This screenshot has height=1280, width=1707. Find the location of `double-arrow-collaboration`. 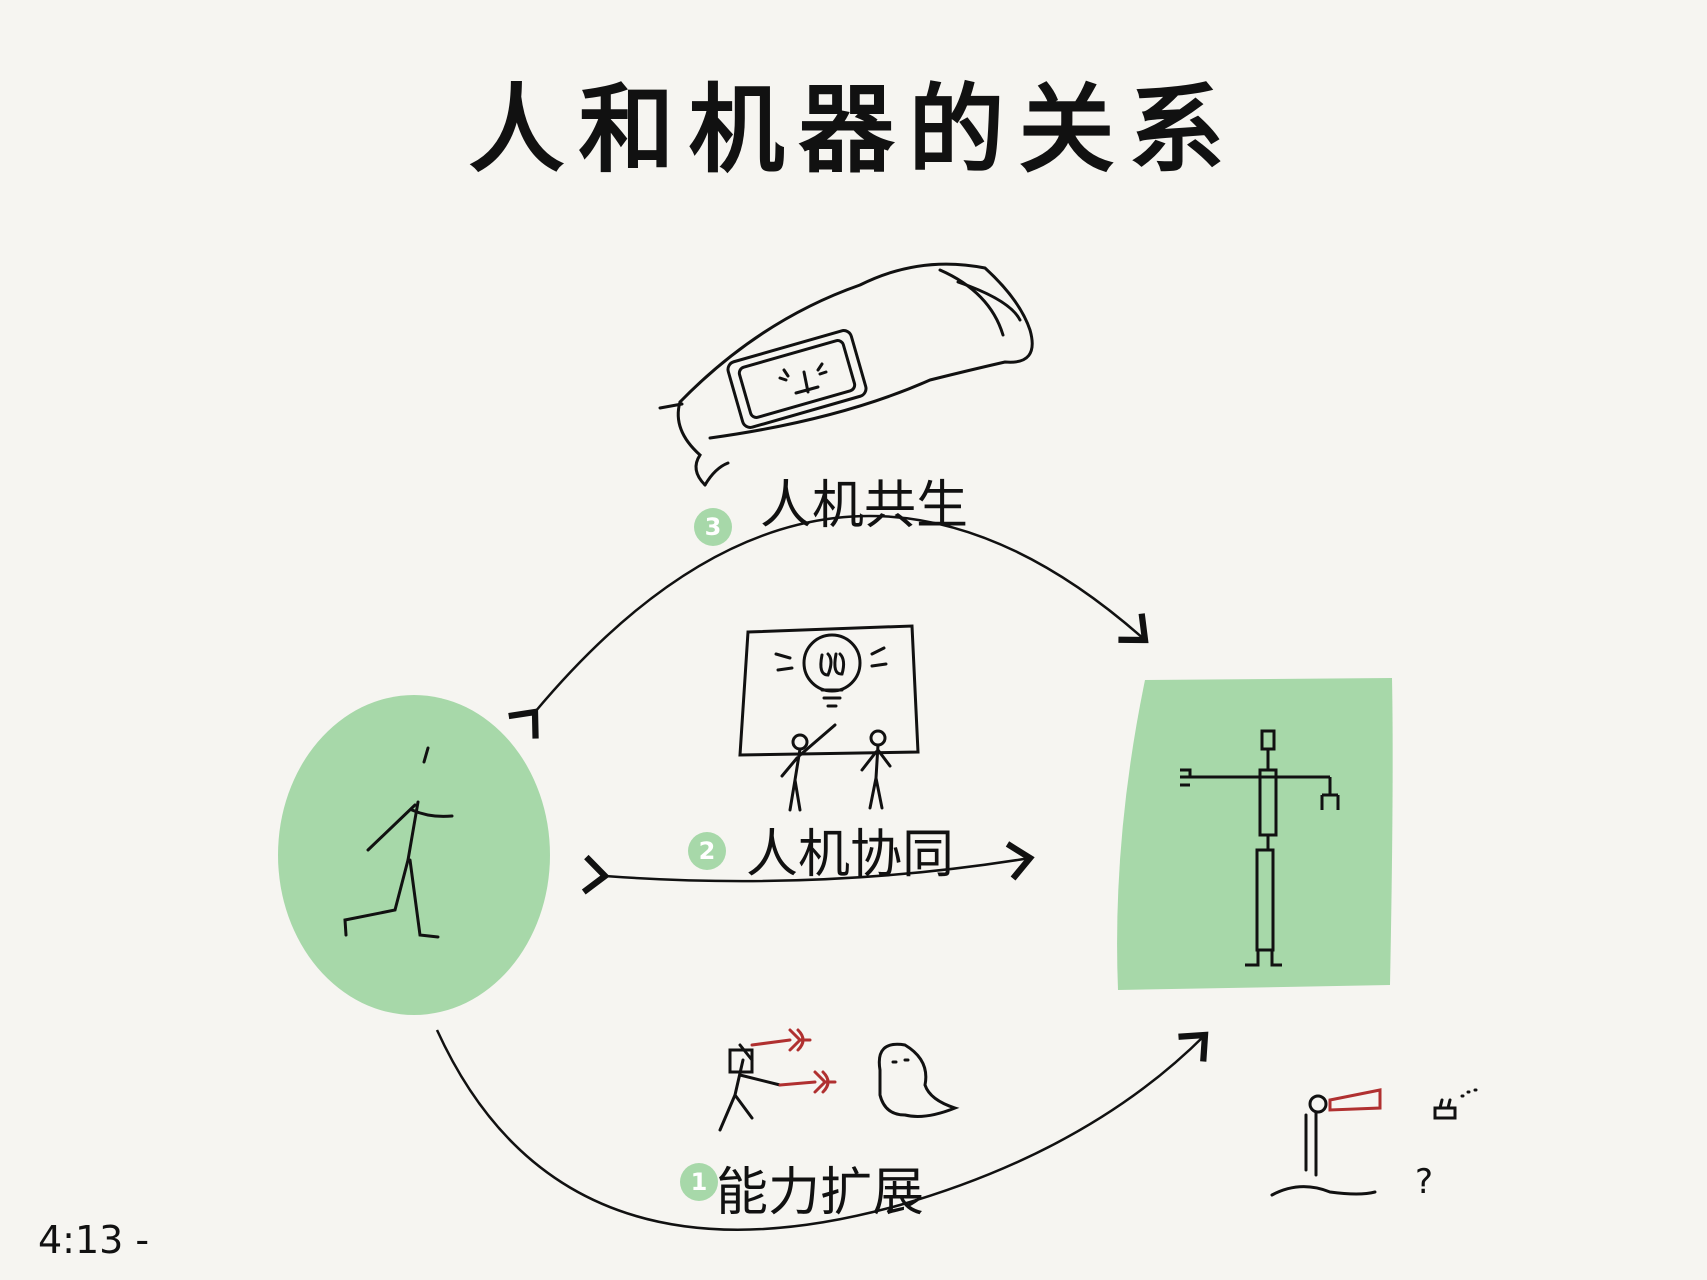

double-arrow-collaboration is located at coordinates (808, 868).